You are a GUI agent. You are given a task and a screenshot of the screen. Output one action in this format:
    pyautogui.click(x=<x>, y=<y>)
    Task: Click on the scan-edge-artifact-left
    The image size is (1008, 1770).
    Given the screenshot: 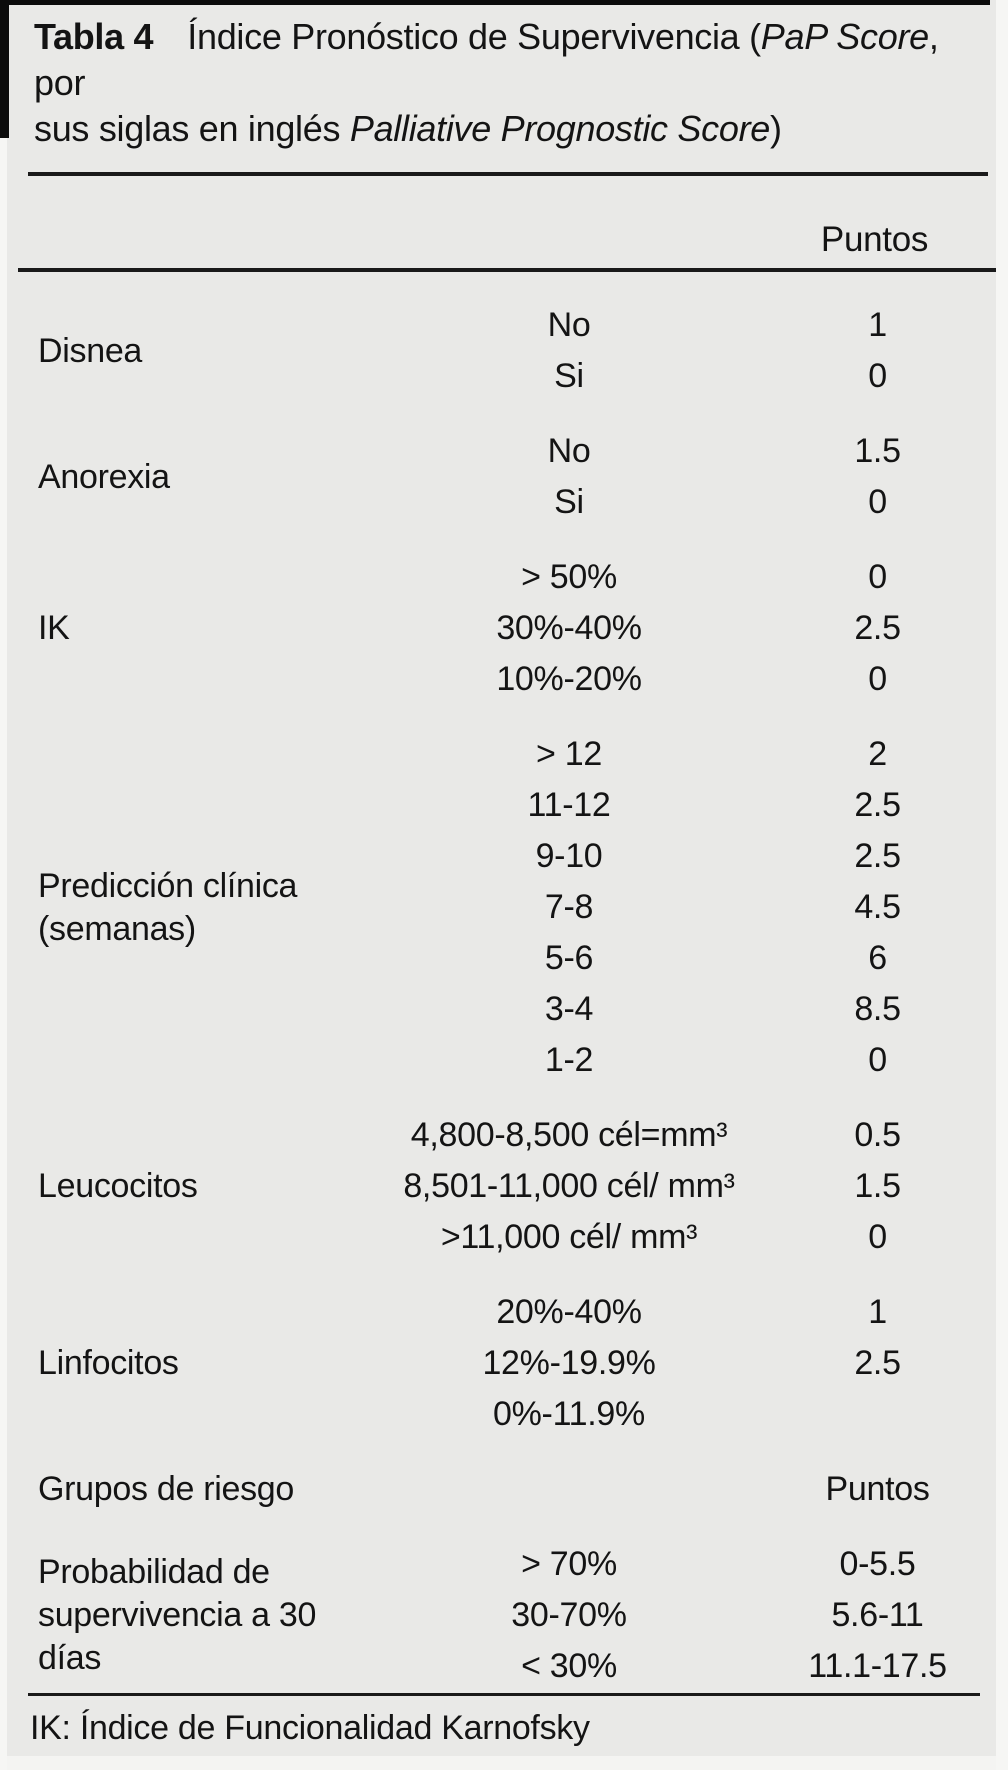 What is the action you would take?
    pyautogui.click(x=4, y=69)
    